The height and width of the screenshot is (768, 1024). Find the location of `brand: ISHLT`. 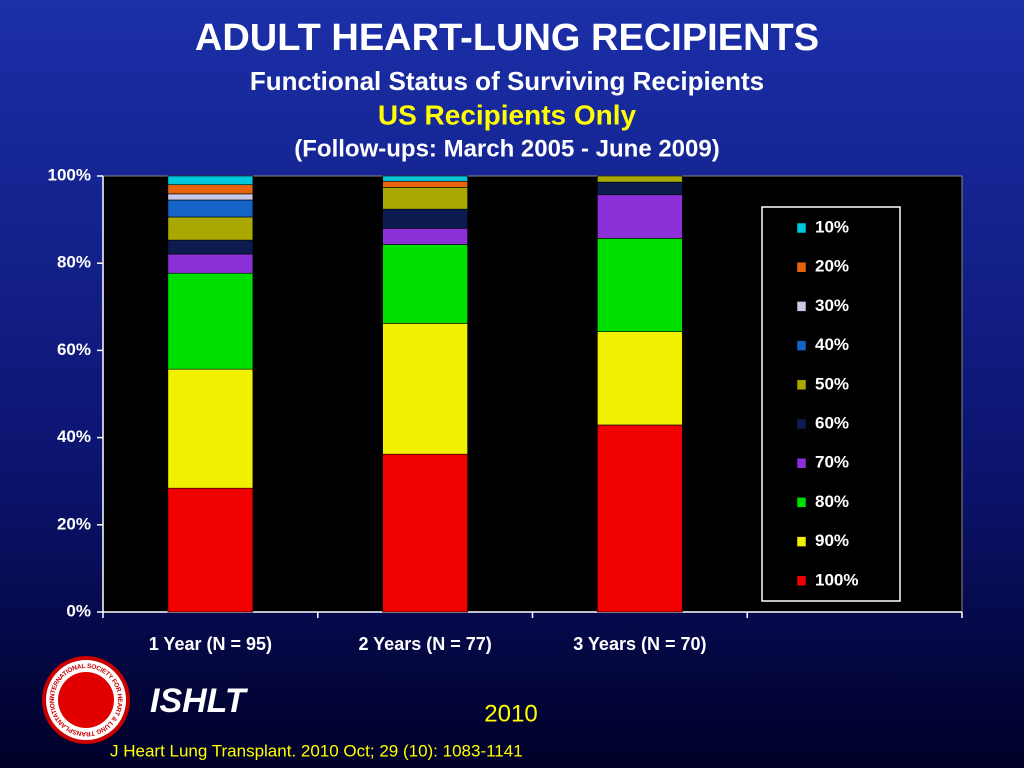

brand: ISHLT is located at coordinates (199, 701).